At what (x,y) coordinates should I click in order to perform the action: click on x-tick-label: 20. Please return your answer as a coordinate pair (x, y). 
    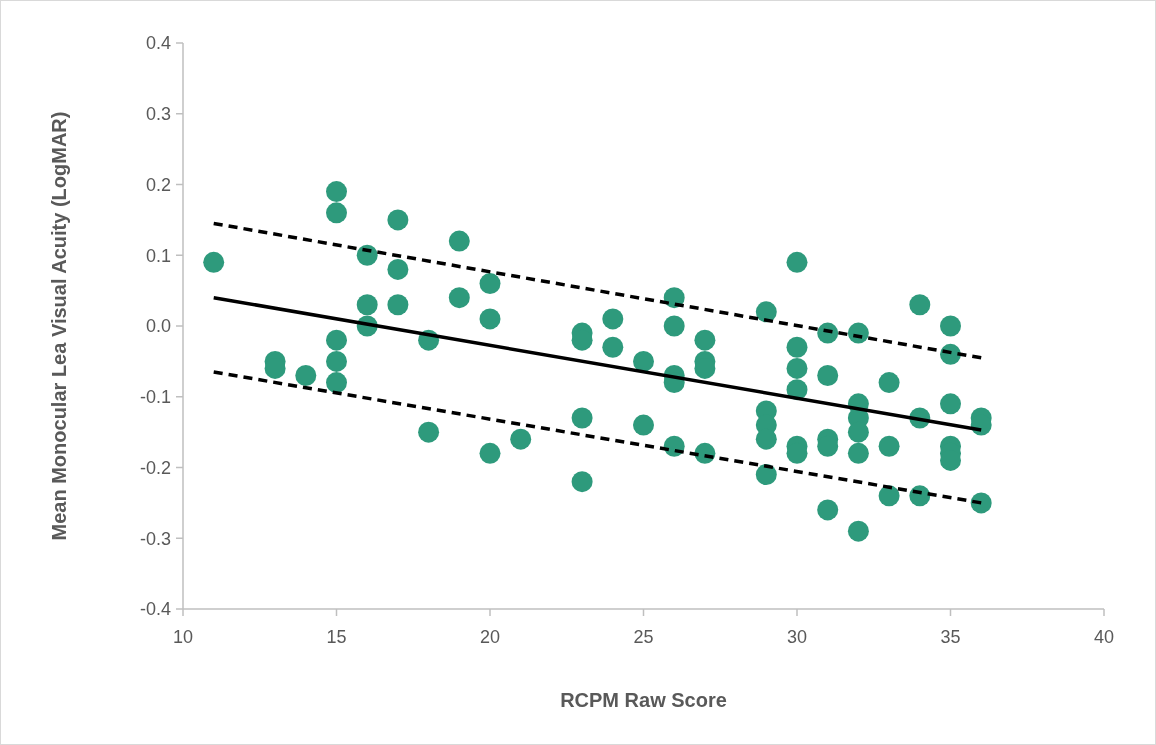
    Looking at the image, I should click on (490, 637).